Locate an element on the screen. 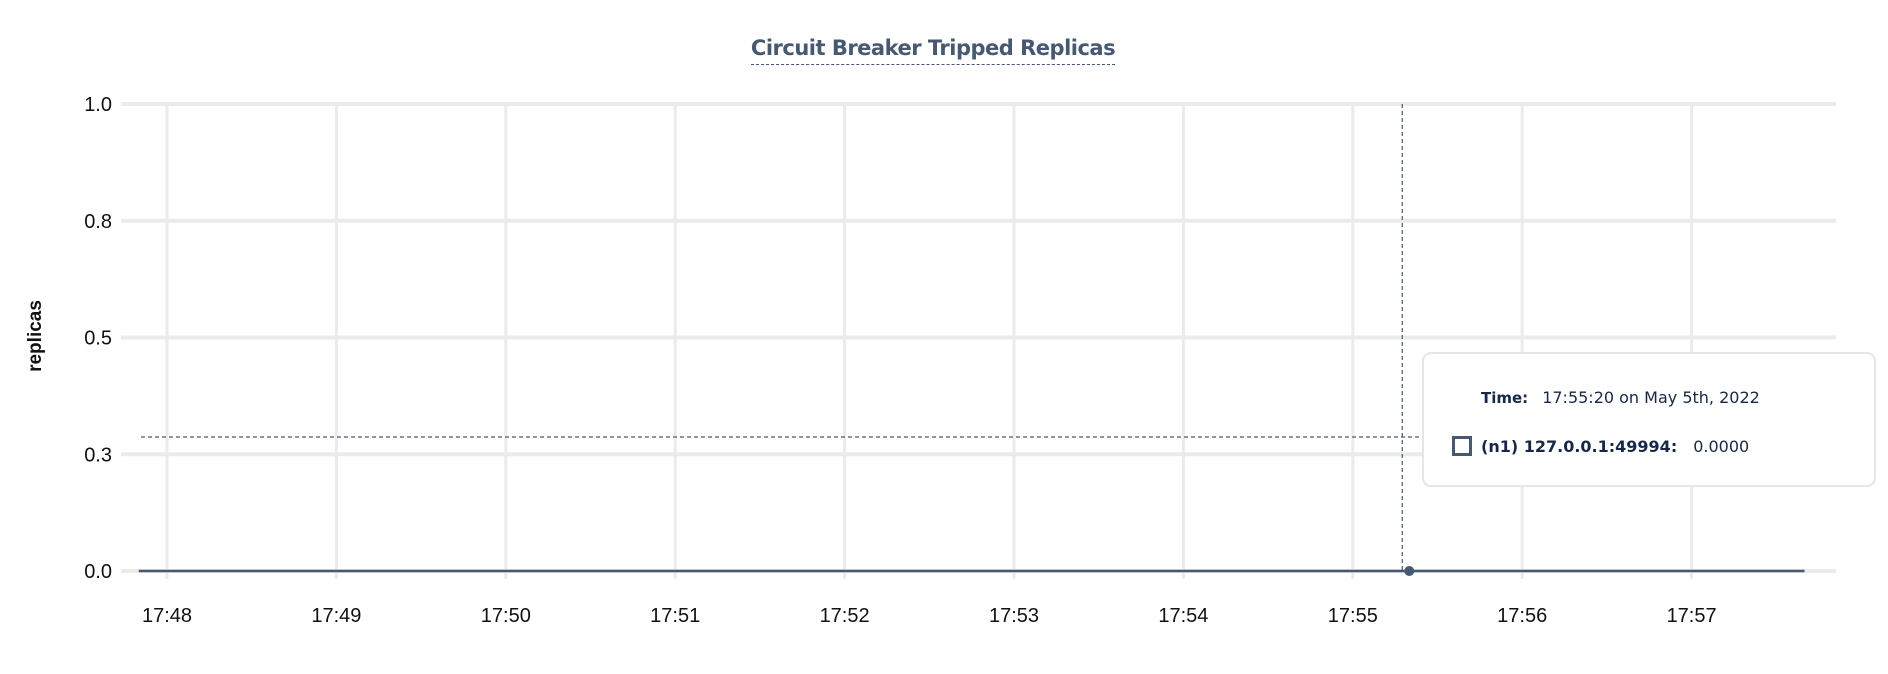  x-tick-label: 17:51 is located at coordinates (675, 616).